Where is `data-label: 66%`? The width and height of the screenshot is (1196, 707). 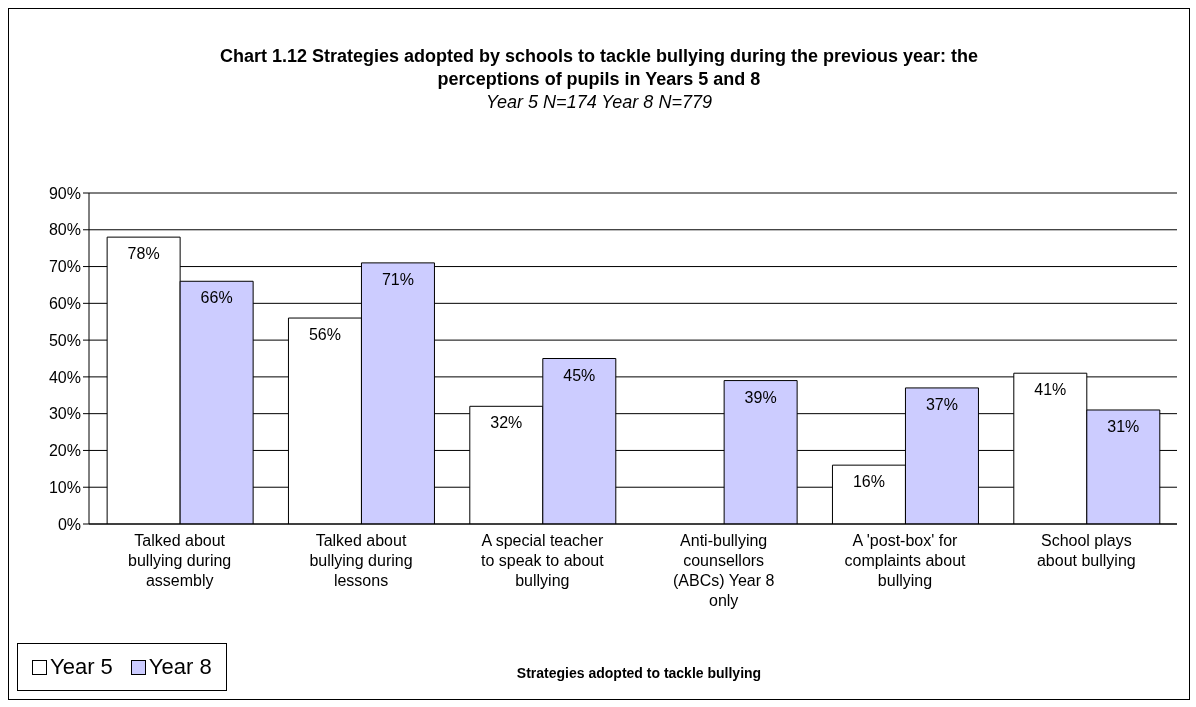
data-label: 66% is located at coordinates (216, 298).